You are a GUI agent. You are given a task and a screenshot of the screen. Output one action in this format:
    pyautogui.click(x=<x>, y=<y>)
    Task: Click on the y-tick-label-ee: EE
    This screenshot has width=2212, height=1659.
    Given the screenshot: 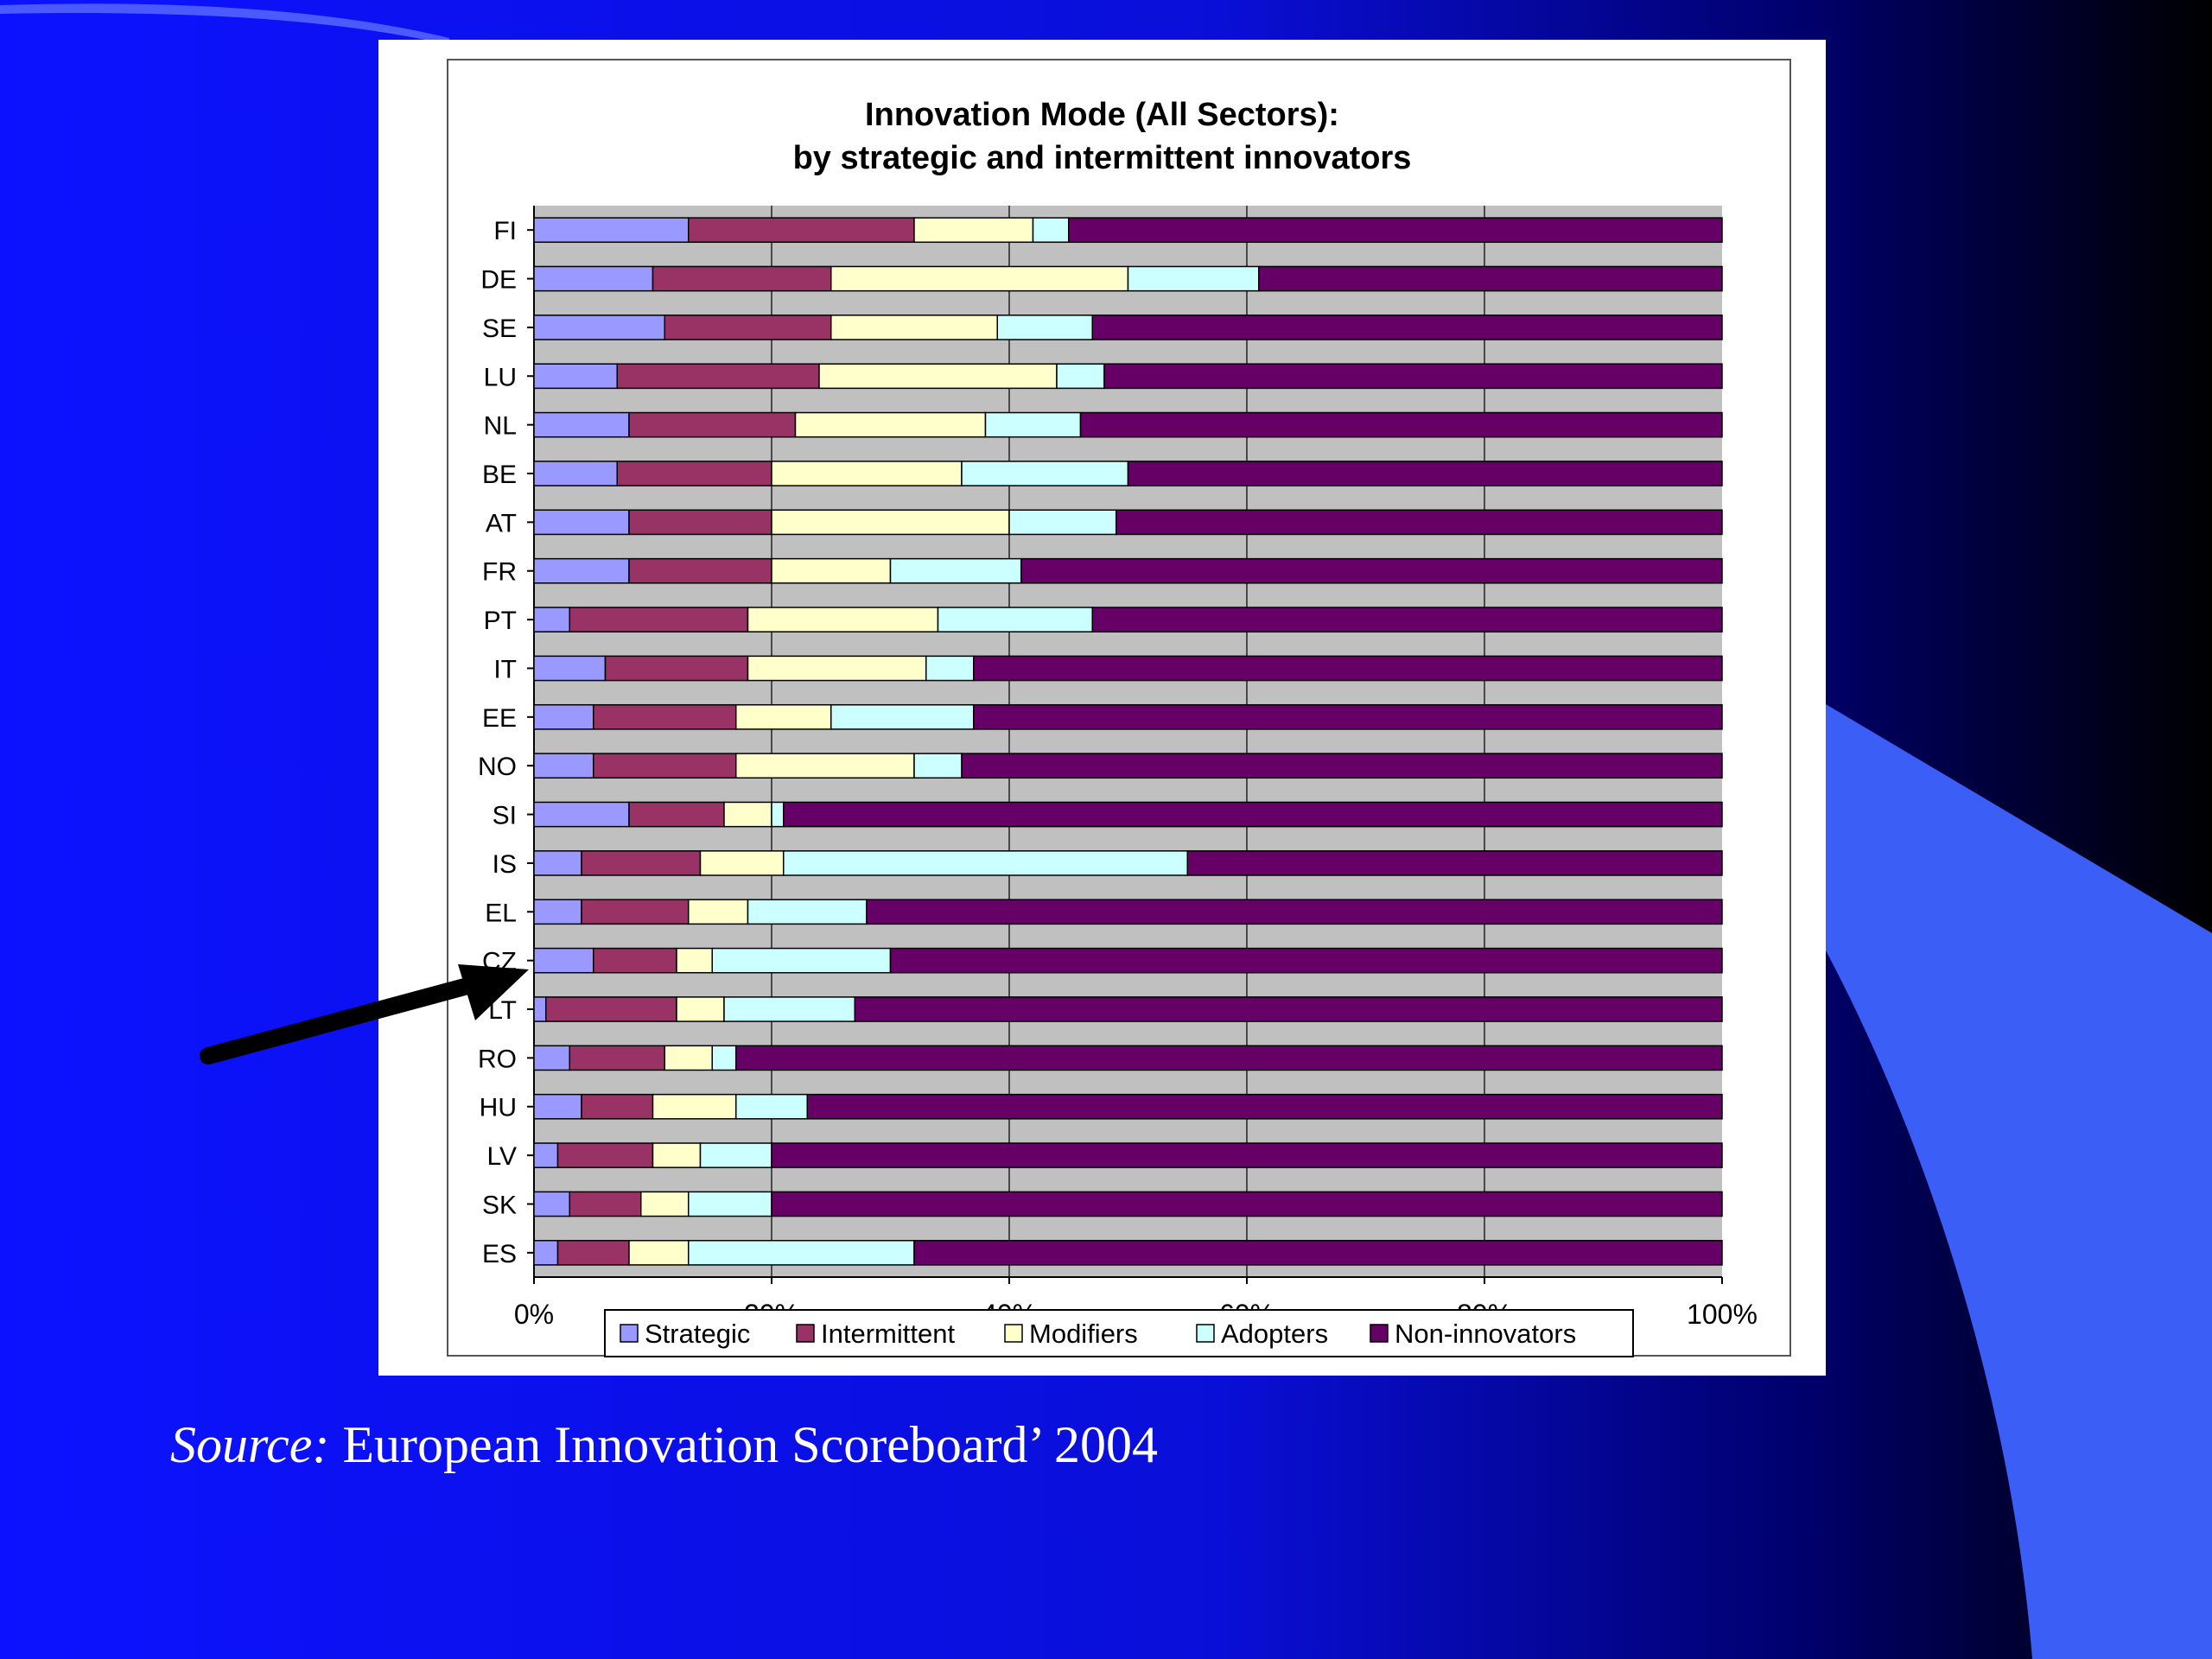 What is the action you would take?
    pyautogui.click(x=500, y=718)
    